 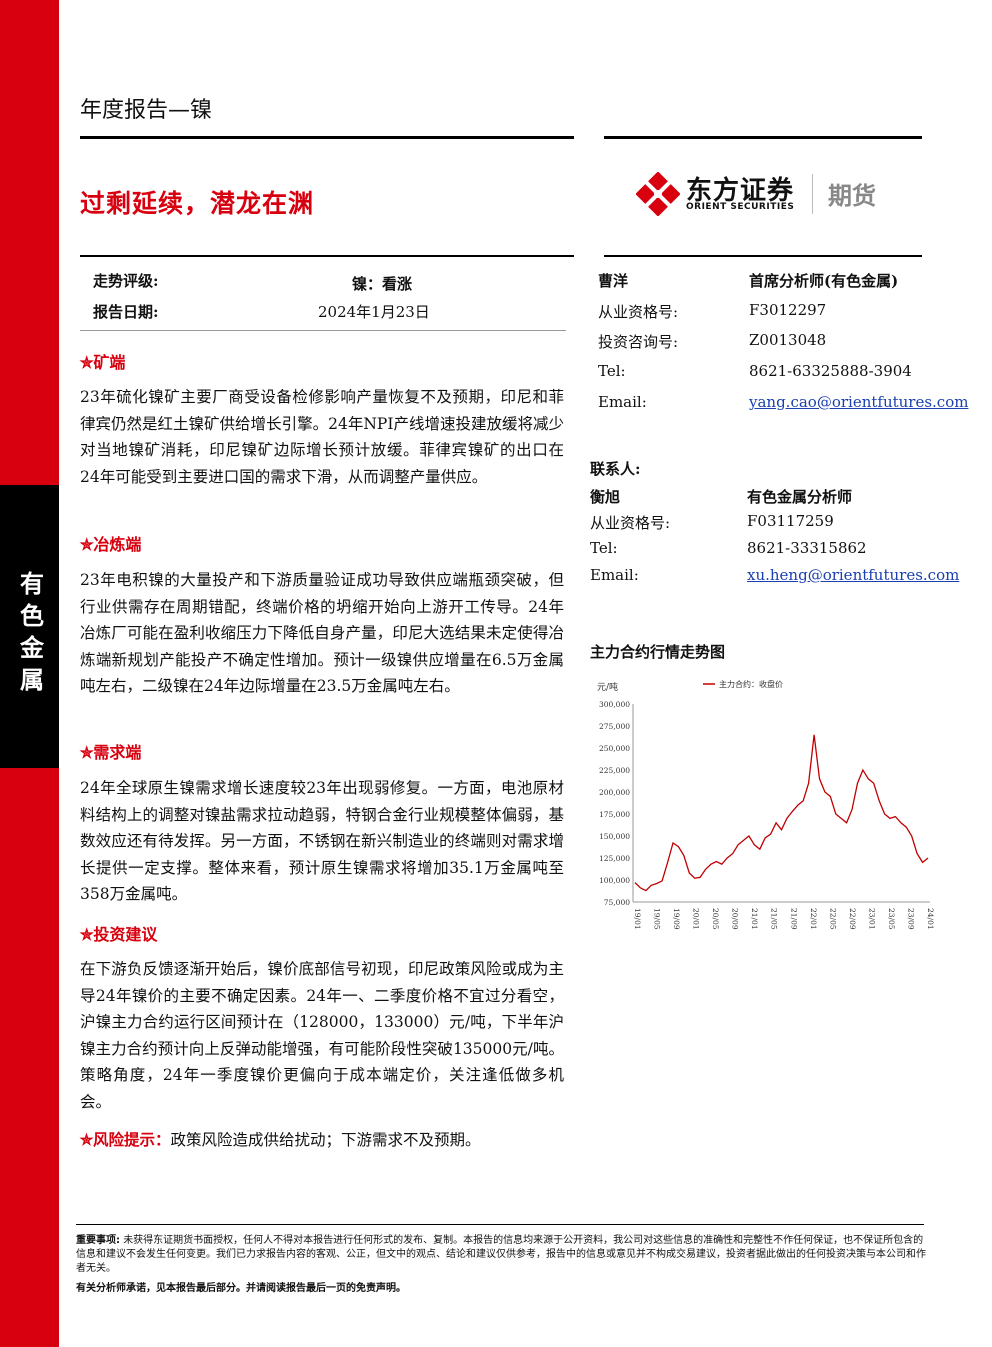 I want to click on contact-value: 8621-33315862, so click(x=807, y=548).